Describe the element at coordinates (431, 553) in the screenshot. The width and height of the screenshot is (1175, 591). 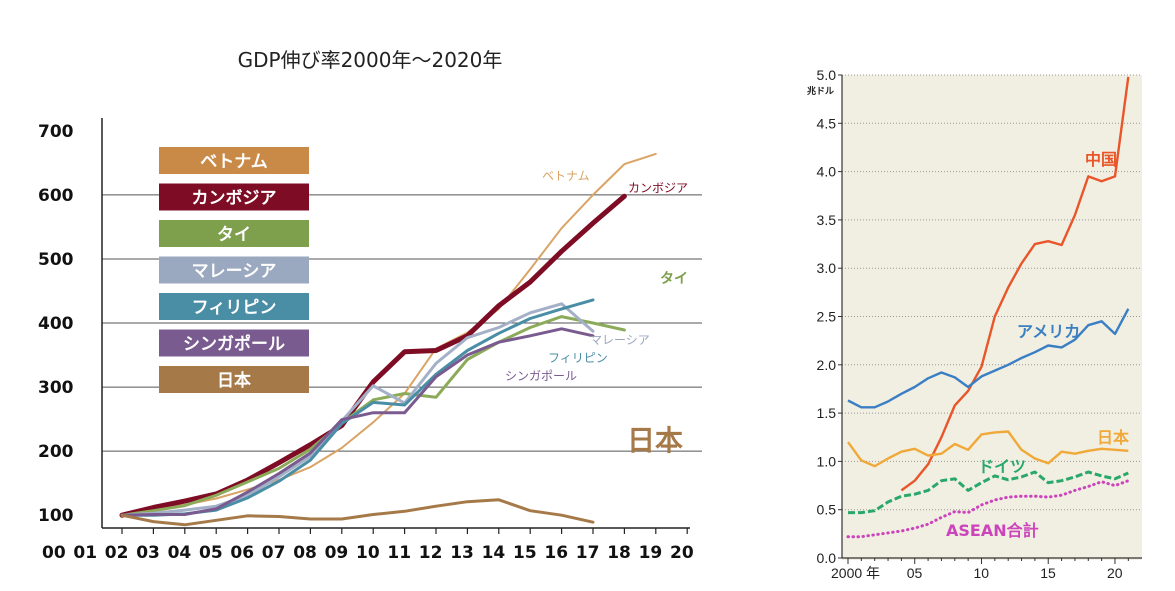
I see `x-tick-label: 12` at that location.